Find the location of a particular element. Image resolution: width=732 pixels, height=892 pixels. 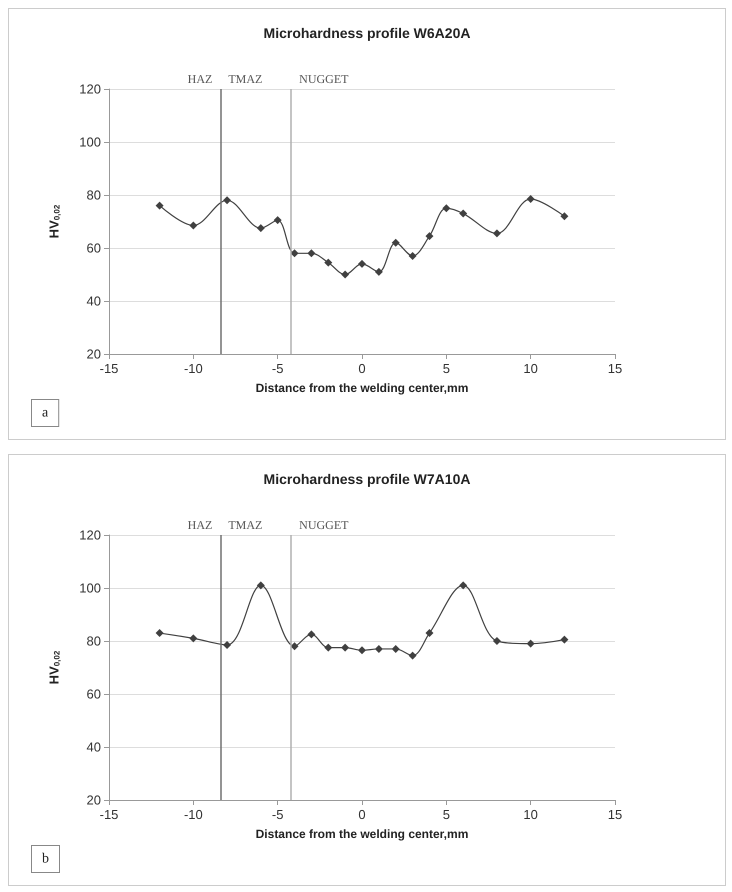

chart-title: Microhardness profile W7A10A is located at coordinates (367, 479).